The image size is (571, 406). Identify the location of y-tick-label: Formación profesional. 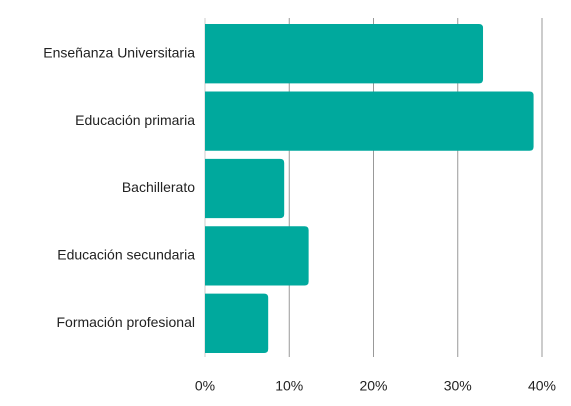
(125, 322).